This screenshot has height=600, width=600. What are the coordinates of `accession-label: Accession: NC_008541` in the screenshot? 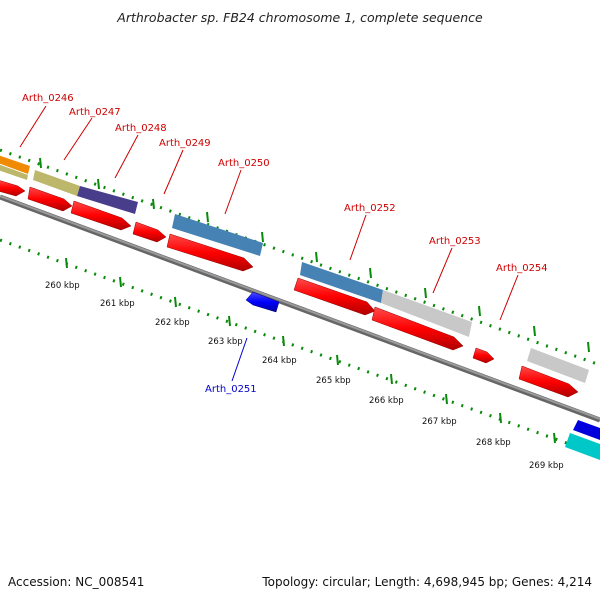 It's located at (76, 582).